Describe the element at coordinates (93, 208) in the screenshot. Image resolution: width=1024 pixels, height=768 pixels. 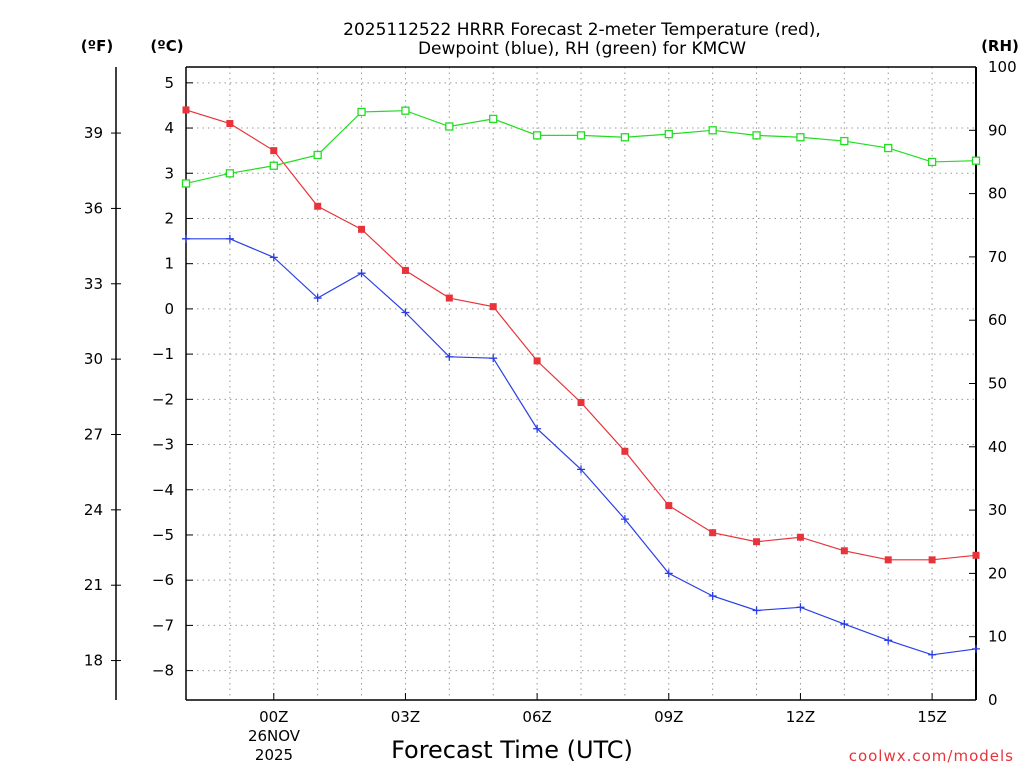
I see `y-tick-label-fahrenheit: 36` at that location.